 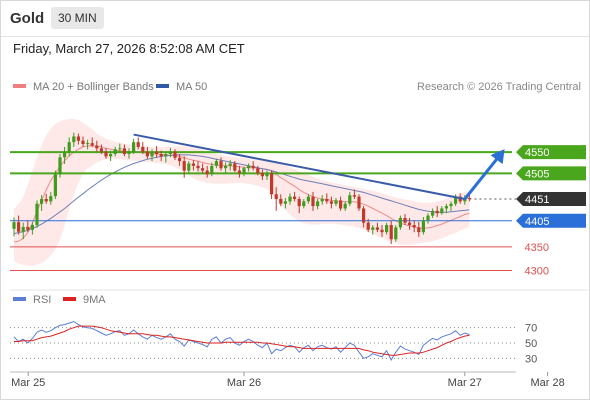 What do you see at coordinates (129, 48) in the screenshot?
I see `chart-datetime: Friday, March 27, 2026 8:52:08 AM CET` at bounding box center [129, 48].